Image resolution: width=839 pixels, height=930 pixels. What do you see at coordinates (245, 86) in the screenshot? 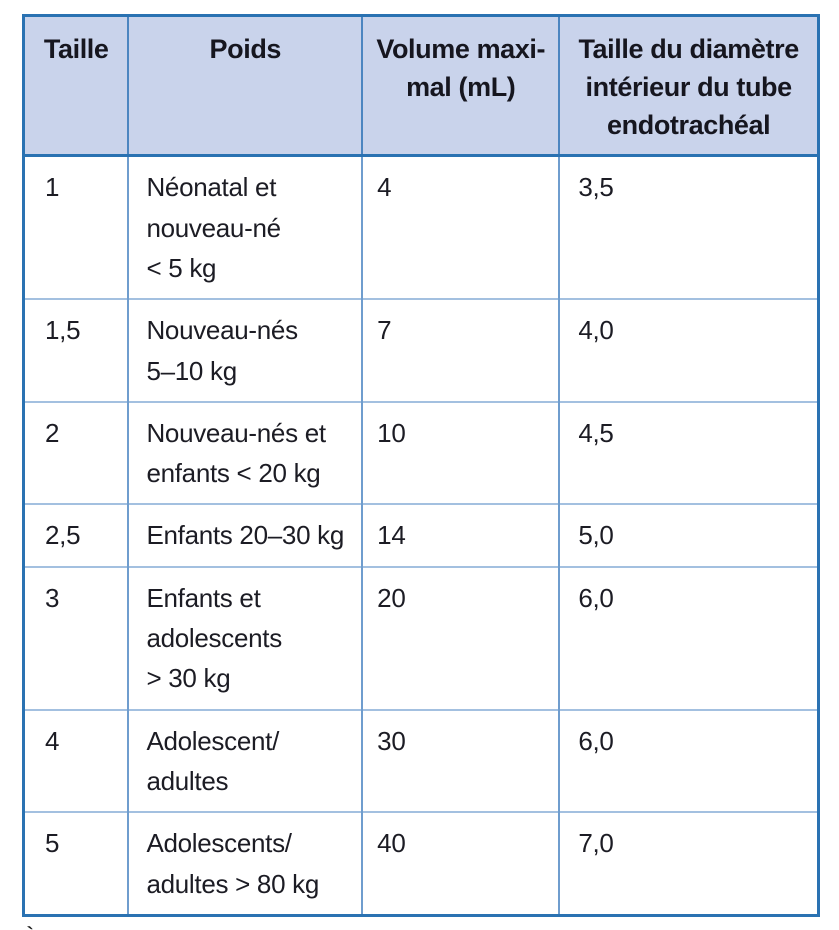
I see `header-cell-poids: Poids` at bounding box center [245, 86].